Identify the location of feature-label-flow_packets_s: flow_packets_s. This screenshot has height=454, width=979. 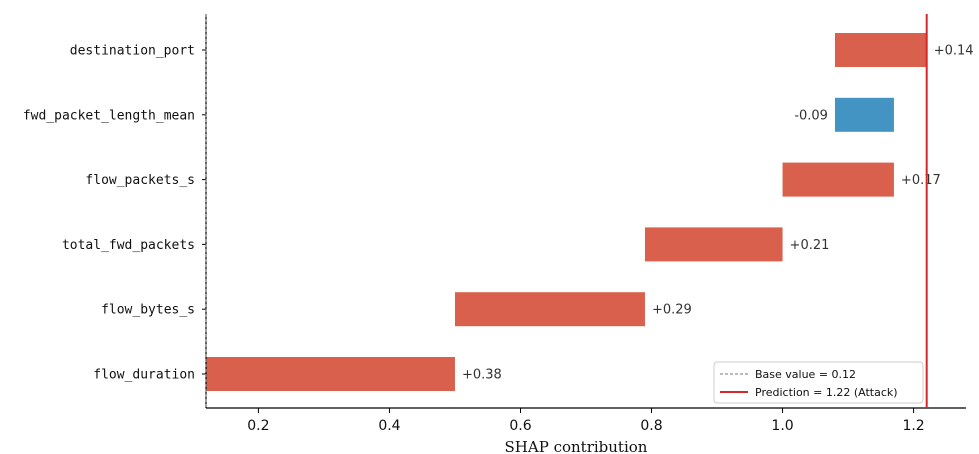
(140, 180).